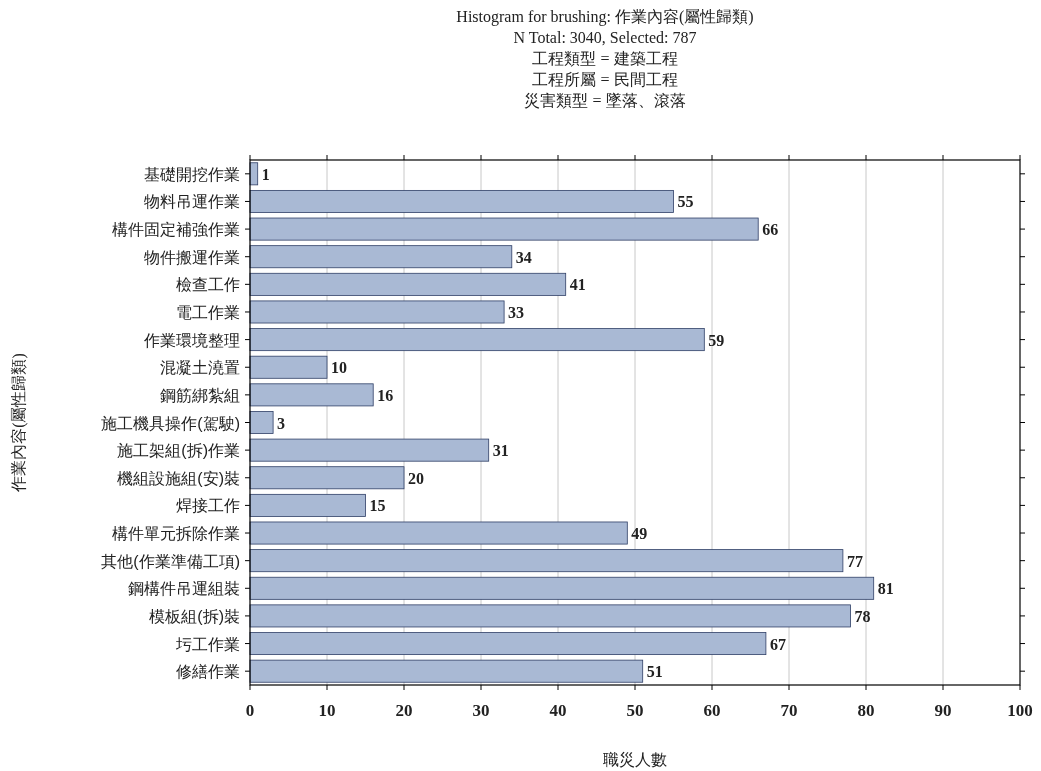  What do you see at coordinates (377, 506) in the screenshot?
I see `data-label: 15` at bounding box center [377, 506].